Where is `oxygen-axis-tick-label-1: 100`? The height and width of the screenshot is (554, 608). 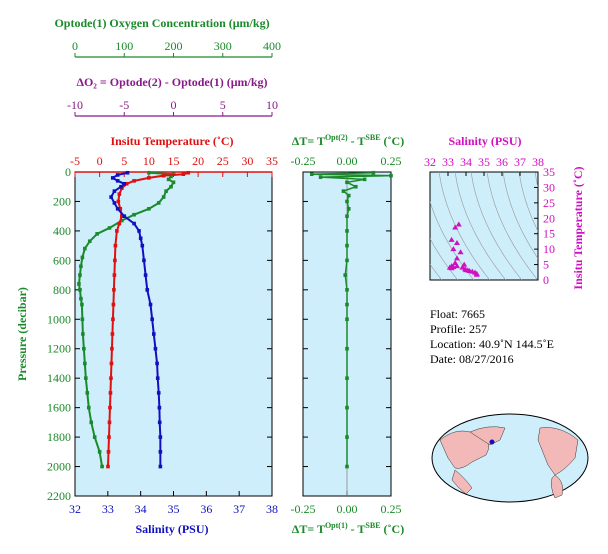
oxygen-axis-tick-label-1: 100 is located at coordinates (124, 46).